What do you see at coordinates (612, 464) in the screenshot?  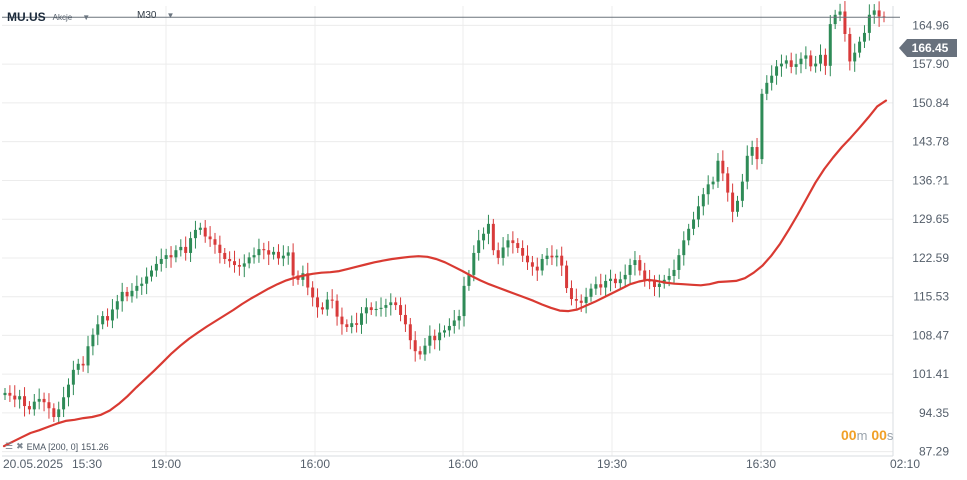 I see `x-tick-label: 19:30` at bounding box center [612, 464].